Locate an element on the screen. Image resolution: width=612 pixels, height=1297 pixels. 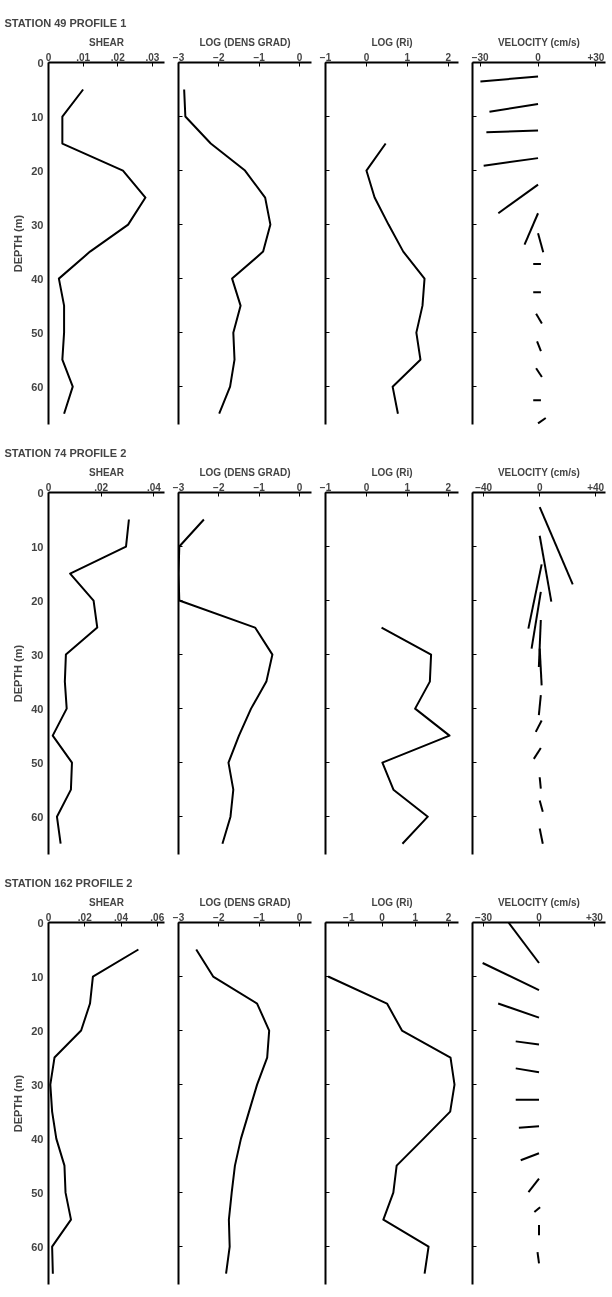
chart-title: STATION 74 PROFILE 2 is located at coordinates (65, 452).